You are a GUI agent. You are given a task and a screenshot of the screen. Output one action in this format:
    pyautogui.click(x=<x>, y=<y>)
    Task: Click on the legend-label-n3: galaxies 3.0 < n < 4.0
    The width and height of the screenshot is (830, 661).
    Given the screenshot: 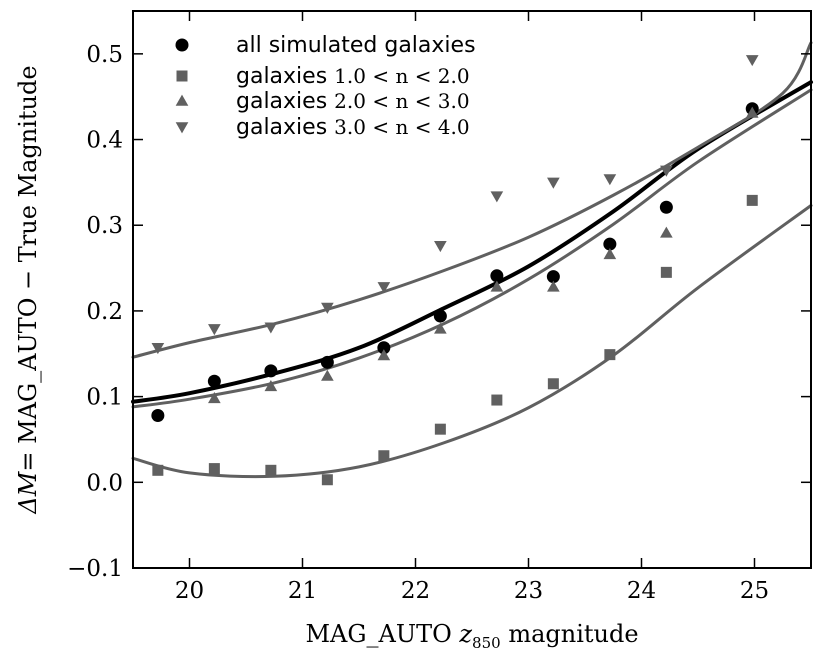 What is the action you would take?
    pyautogui.click(x=353, y=127)
    